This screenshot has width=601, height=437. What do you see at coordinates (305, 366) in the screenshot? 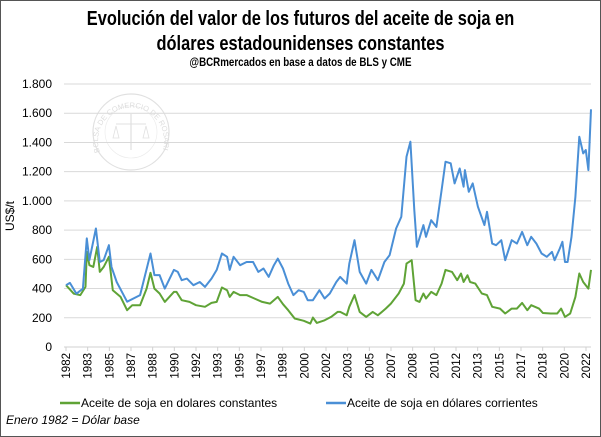
I see `x-tick-label: 2000` at bounding box center [305, 366].